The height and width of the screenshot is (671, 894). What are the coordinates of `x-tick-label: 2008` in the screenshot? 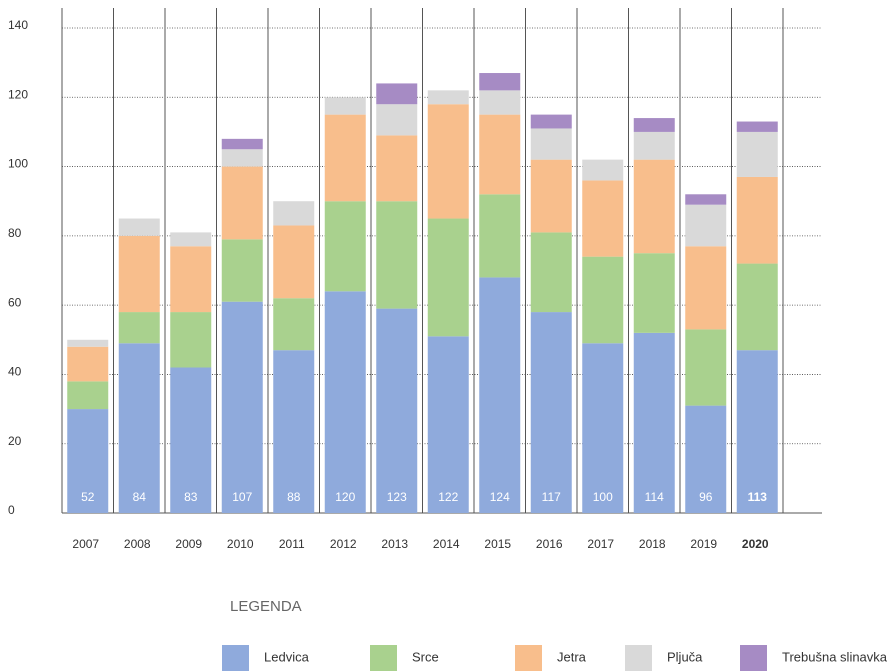 It's located at (137, 544).